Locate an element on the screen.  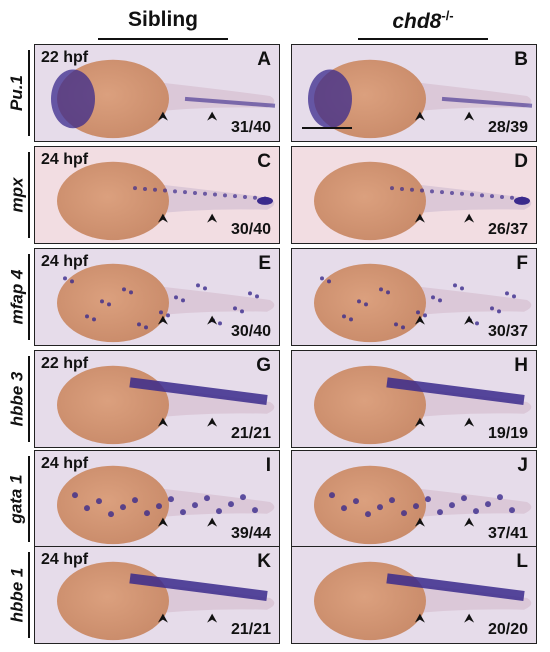
gene-name: mpx is located at coordinates (16, 195).